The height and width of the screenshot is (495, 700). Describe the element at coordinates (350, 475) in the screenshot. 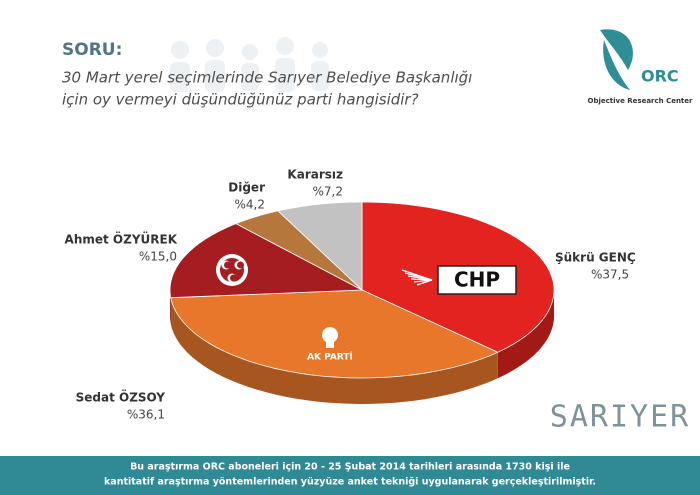

I see `footer-bar` at that location.